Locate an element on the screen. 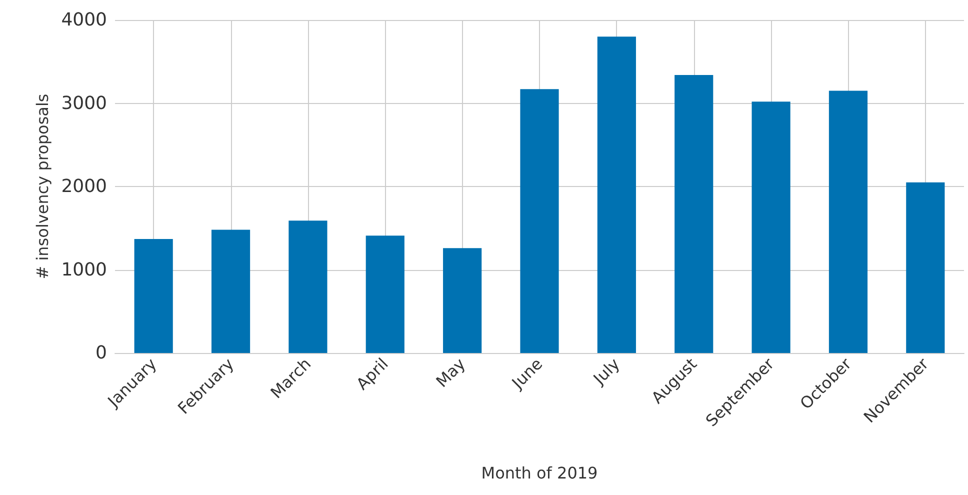 The height and width of the screenshot is (495, 968). y-tick-label: 1000 is located at coordinates (84, 269).